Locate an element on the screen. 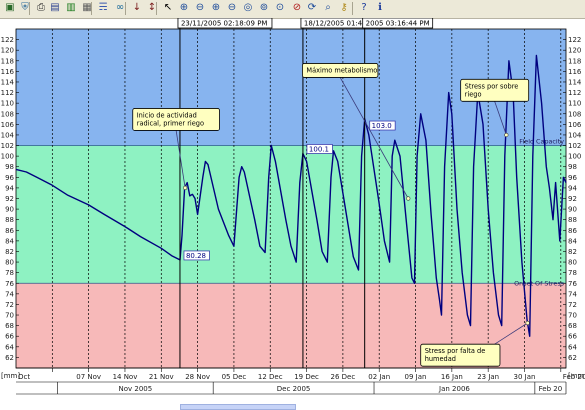  time-cursor-label: 2005 03:16:44 PM is located at coordinates (398, 24).